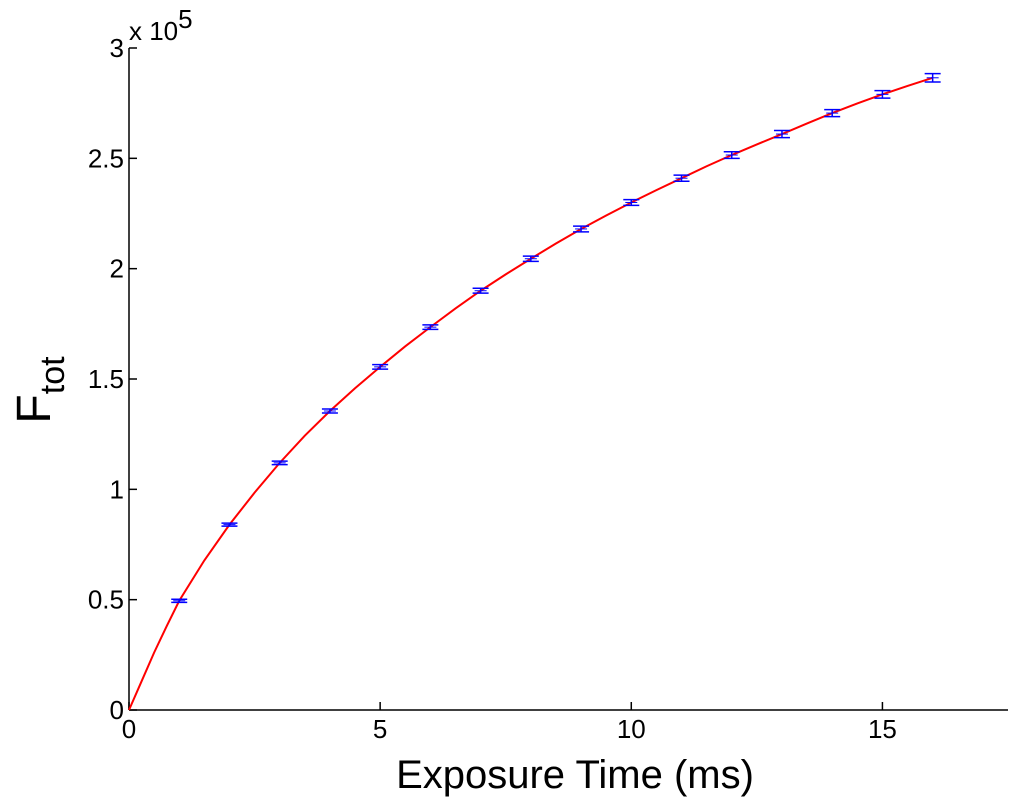  I want to click on y-scale-exponent: 5, so click(185, 19).